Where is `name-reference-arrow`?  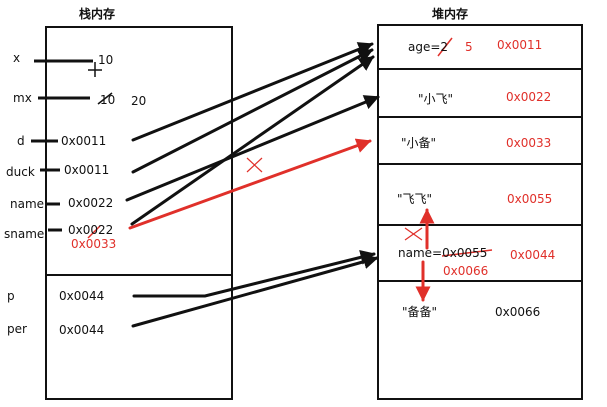
name-reference-arrow is located at coordinates (252, 148).